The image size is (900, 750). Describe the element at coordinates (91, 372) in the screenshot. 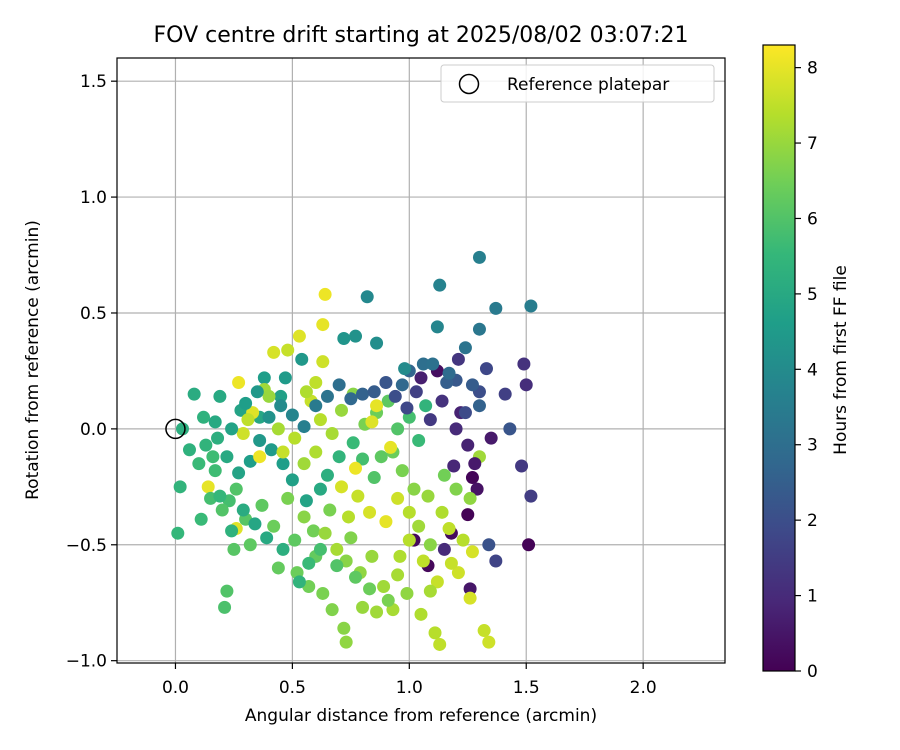

I see `y-axis-ticks: −1.0 −0.5 0.0 0.5 1.0 1.5` at that location.